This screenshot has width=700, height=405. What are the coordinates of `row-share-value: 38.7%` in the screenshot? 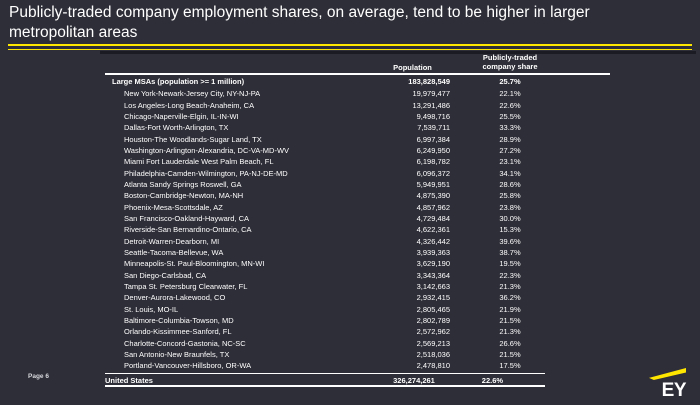 It's located at (510, 252).